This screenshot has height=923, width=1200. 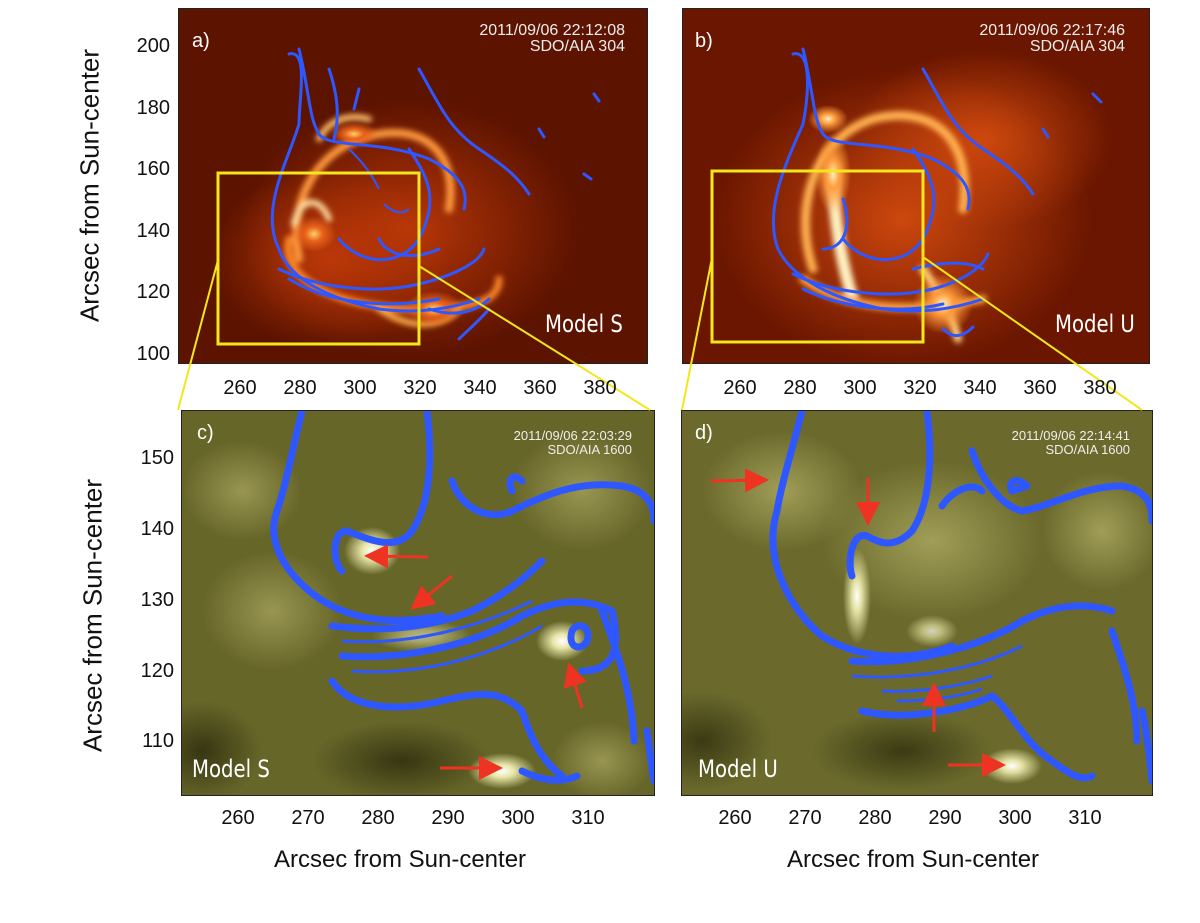 What do you see at coordinates (945, 818) in the screenshot?
I see `d-x-tick-4: 290` at bounding box center [945, 818].